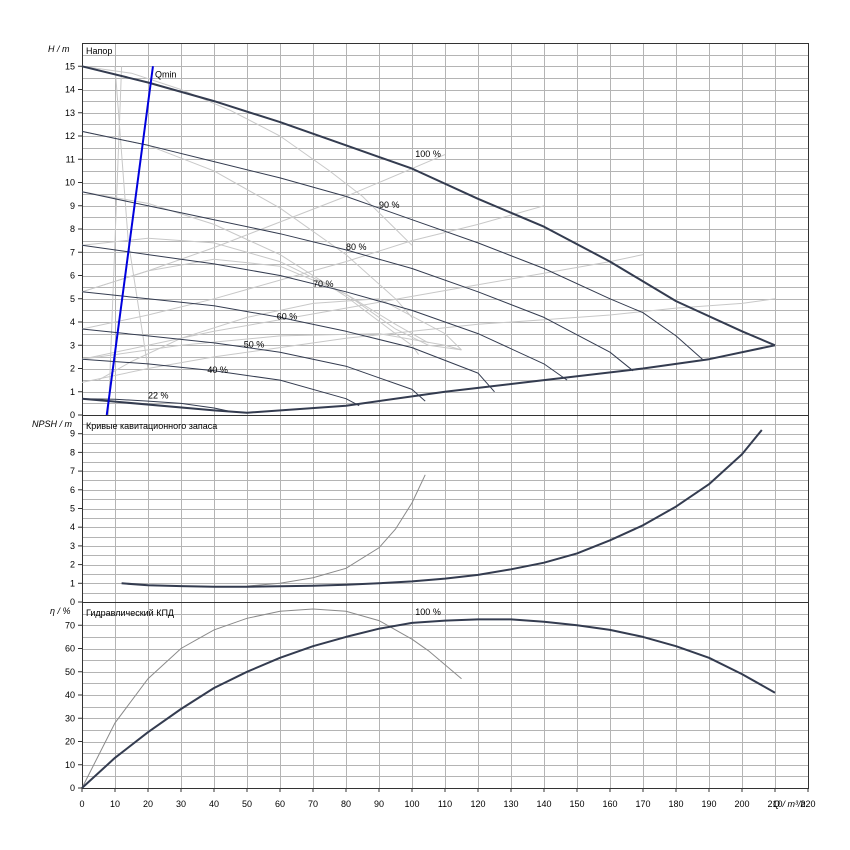 This screenshot has width=850, height=850. Describe the element at coordinates (323, 284) in the screenshot. I see `series-label: 70 %` at that location.